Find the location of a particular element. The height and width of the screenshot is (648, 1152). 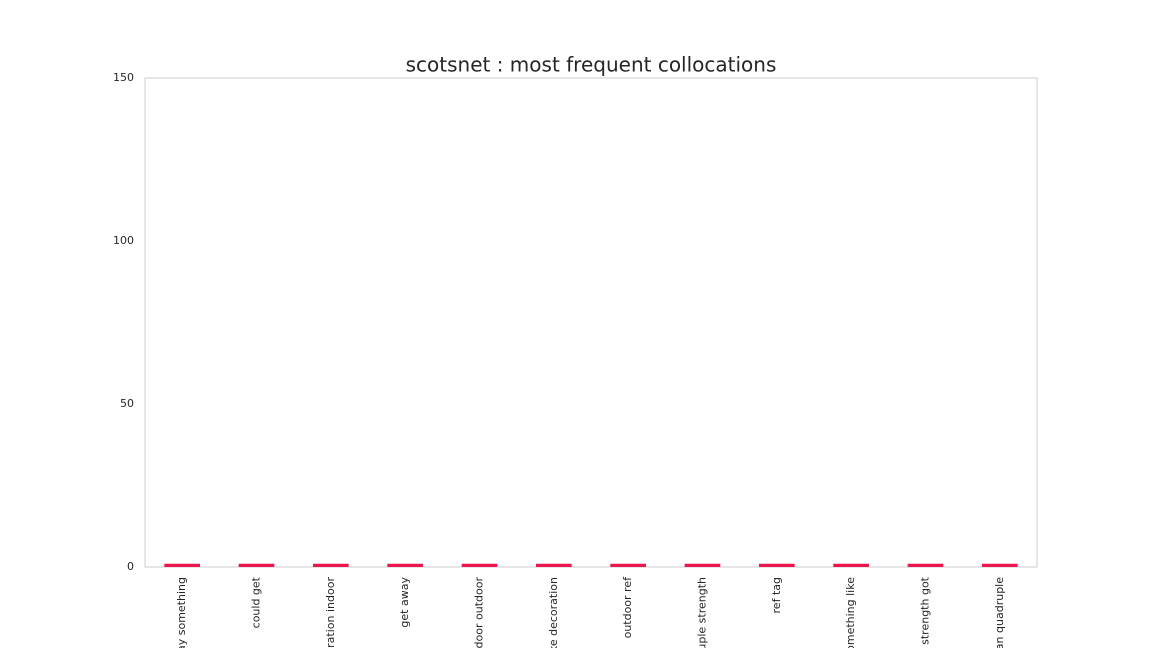

y-tick-label: 150 is located at coordinates (123, 77).